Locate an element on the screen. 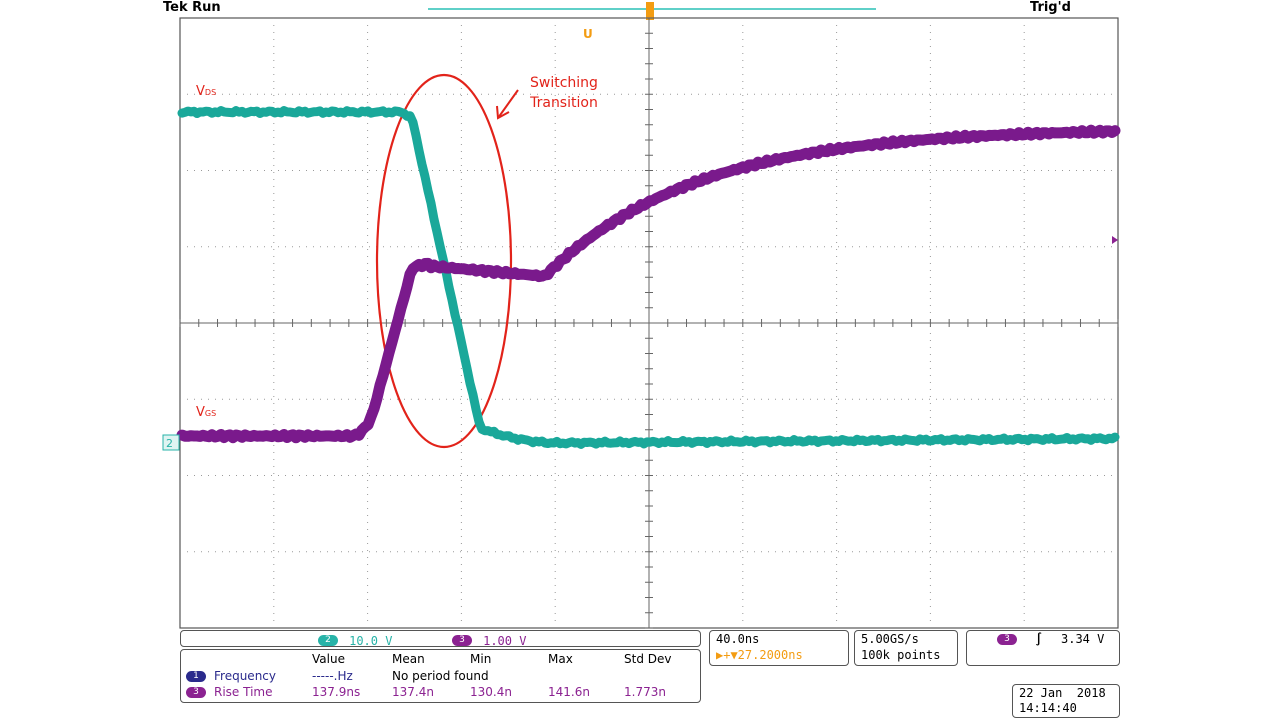  channel-3-readout: 3 1.00 V is located at coordinates (489, 639).